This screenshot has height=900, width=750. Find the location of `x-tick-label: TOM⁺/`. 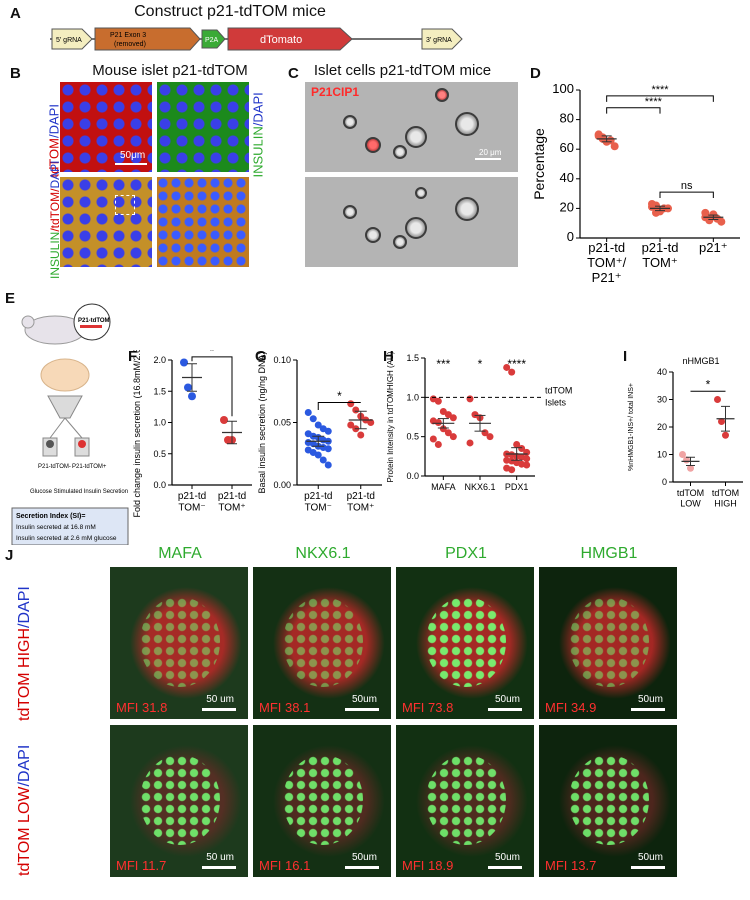

x-tick-label: TOM⁺/ is located at coordinates (607, 262).